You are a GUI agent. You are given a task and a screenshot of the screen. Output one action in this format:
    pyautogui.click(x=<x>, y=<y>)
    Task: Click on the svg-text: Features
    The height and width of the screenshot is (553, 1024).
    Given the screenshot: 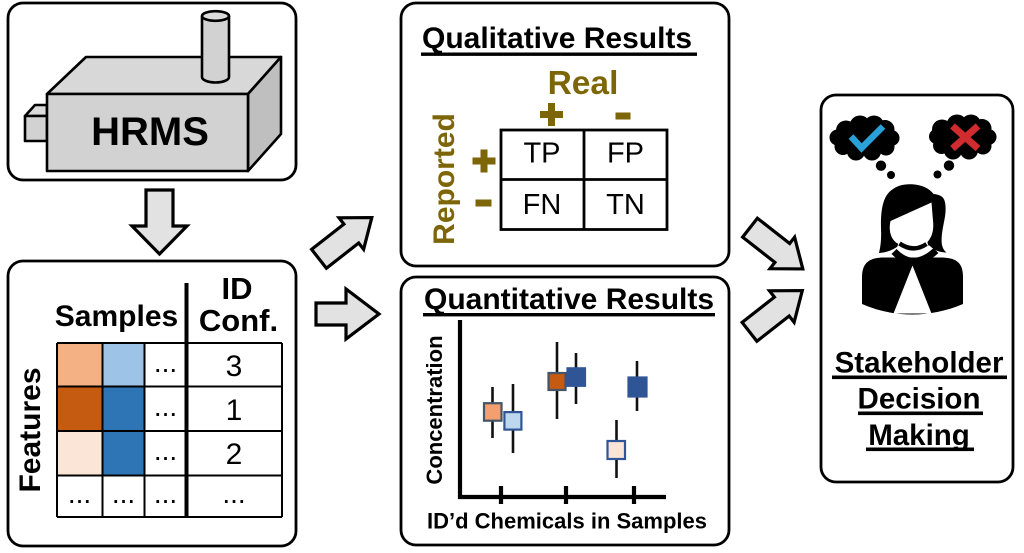 What is the action you would take?
    pyautogui.click(x=30, y=429)
    